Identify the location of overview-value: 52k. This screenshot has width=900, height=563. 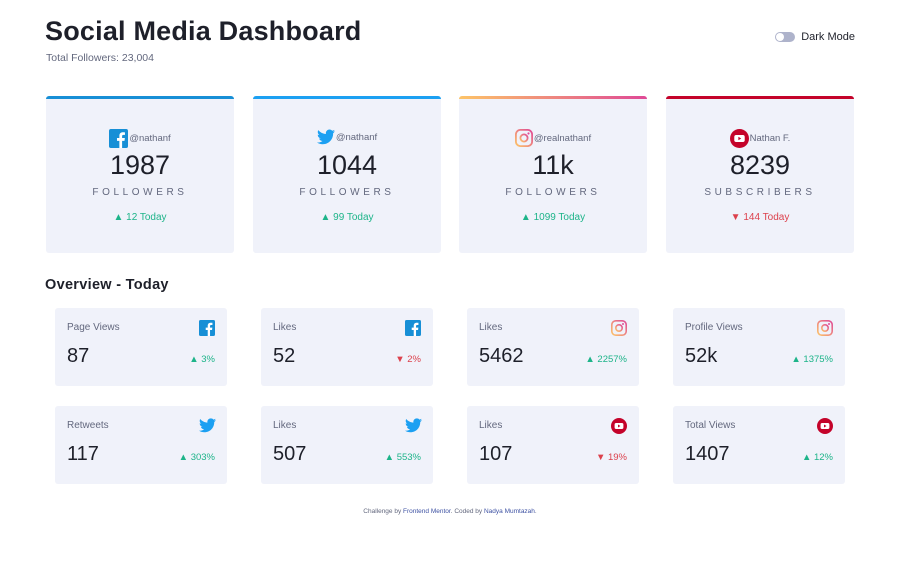
(701, 356).